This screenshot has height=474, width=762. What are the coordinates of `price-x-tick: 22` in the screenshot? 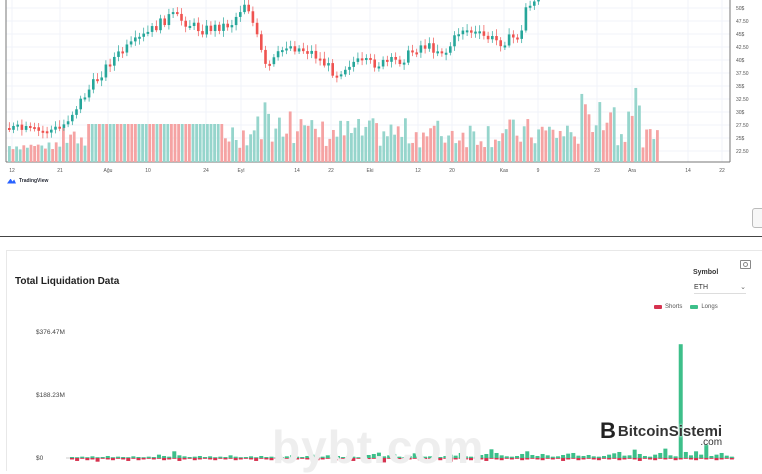 It's located at (722, 171).